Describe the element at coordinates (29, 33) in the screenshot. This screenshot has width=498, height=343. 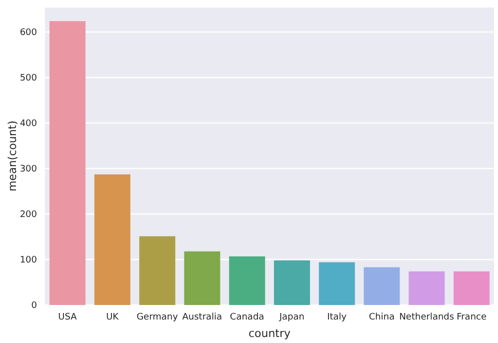
I see `y-tick-label: 600` at that location.